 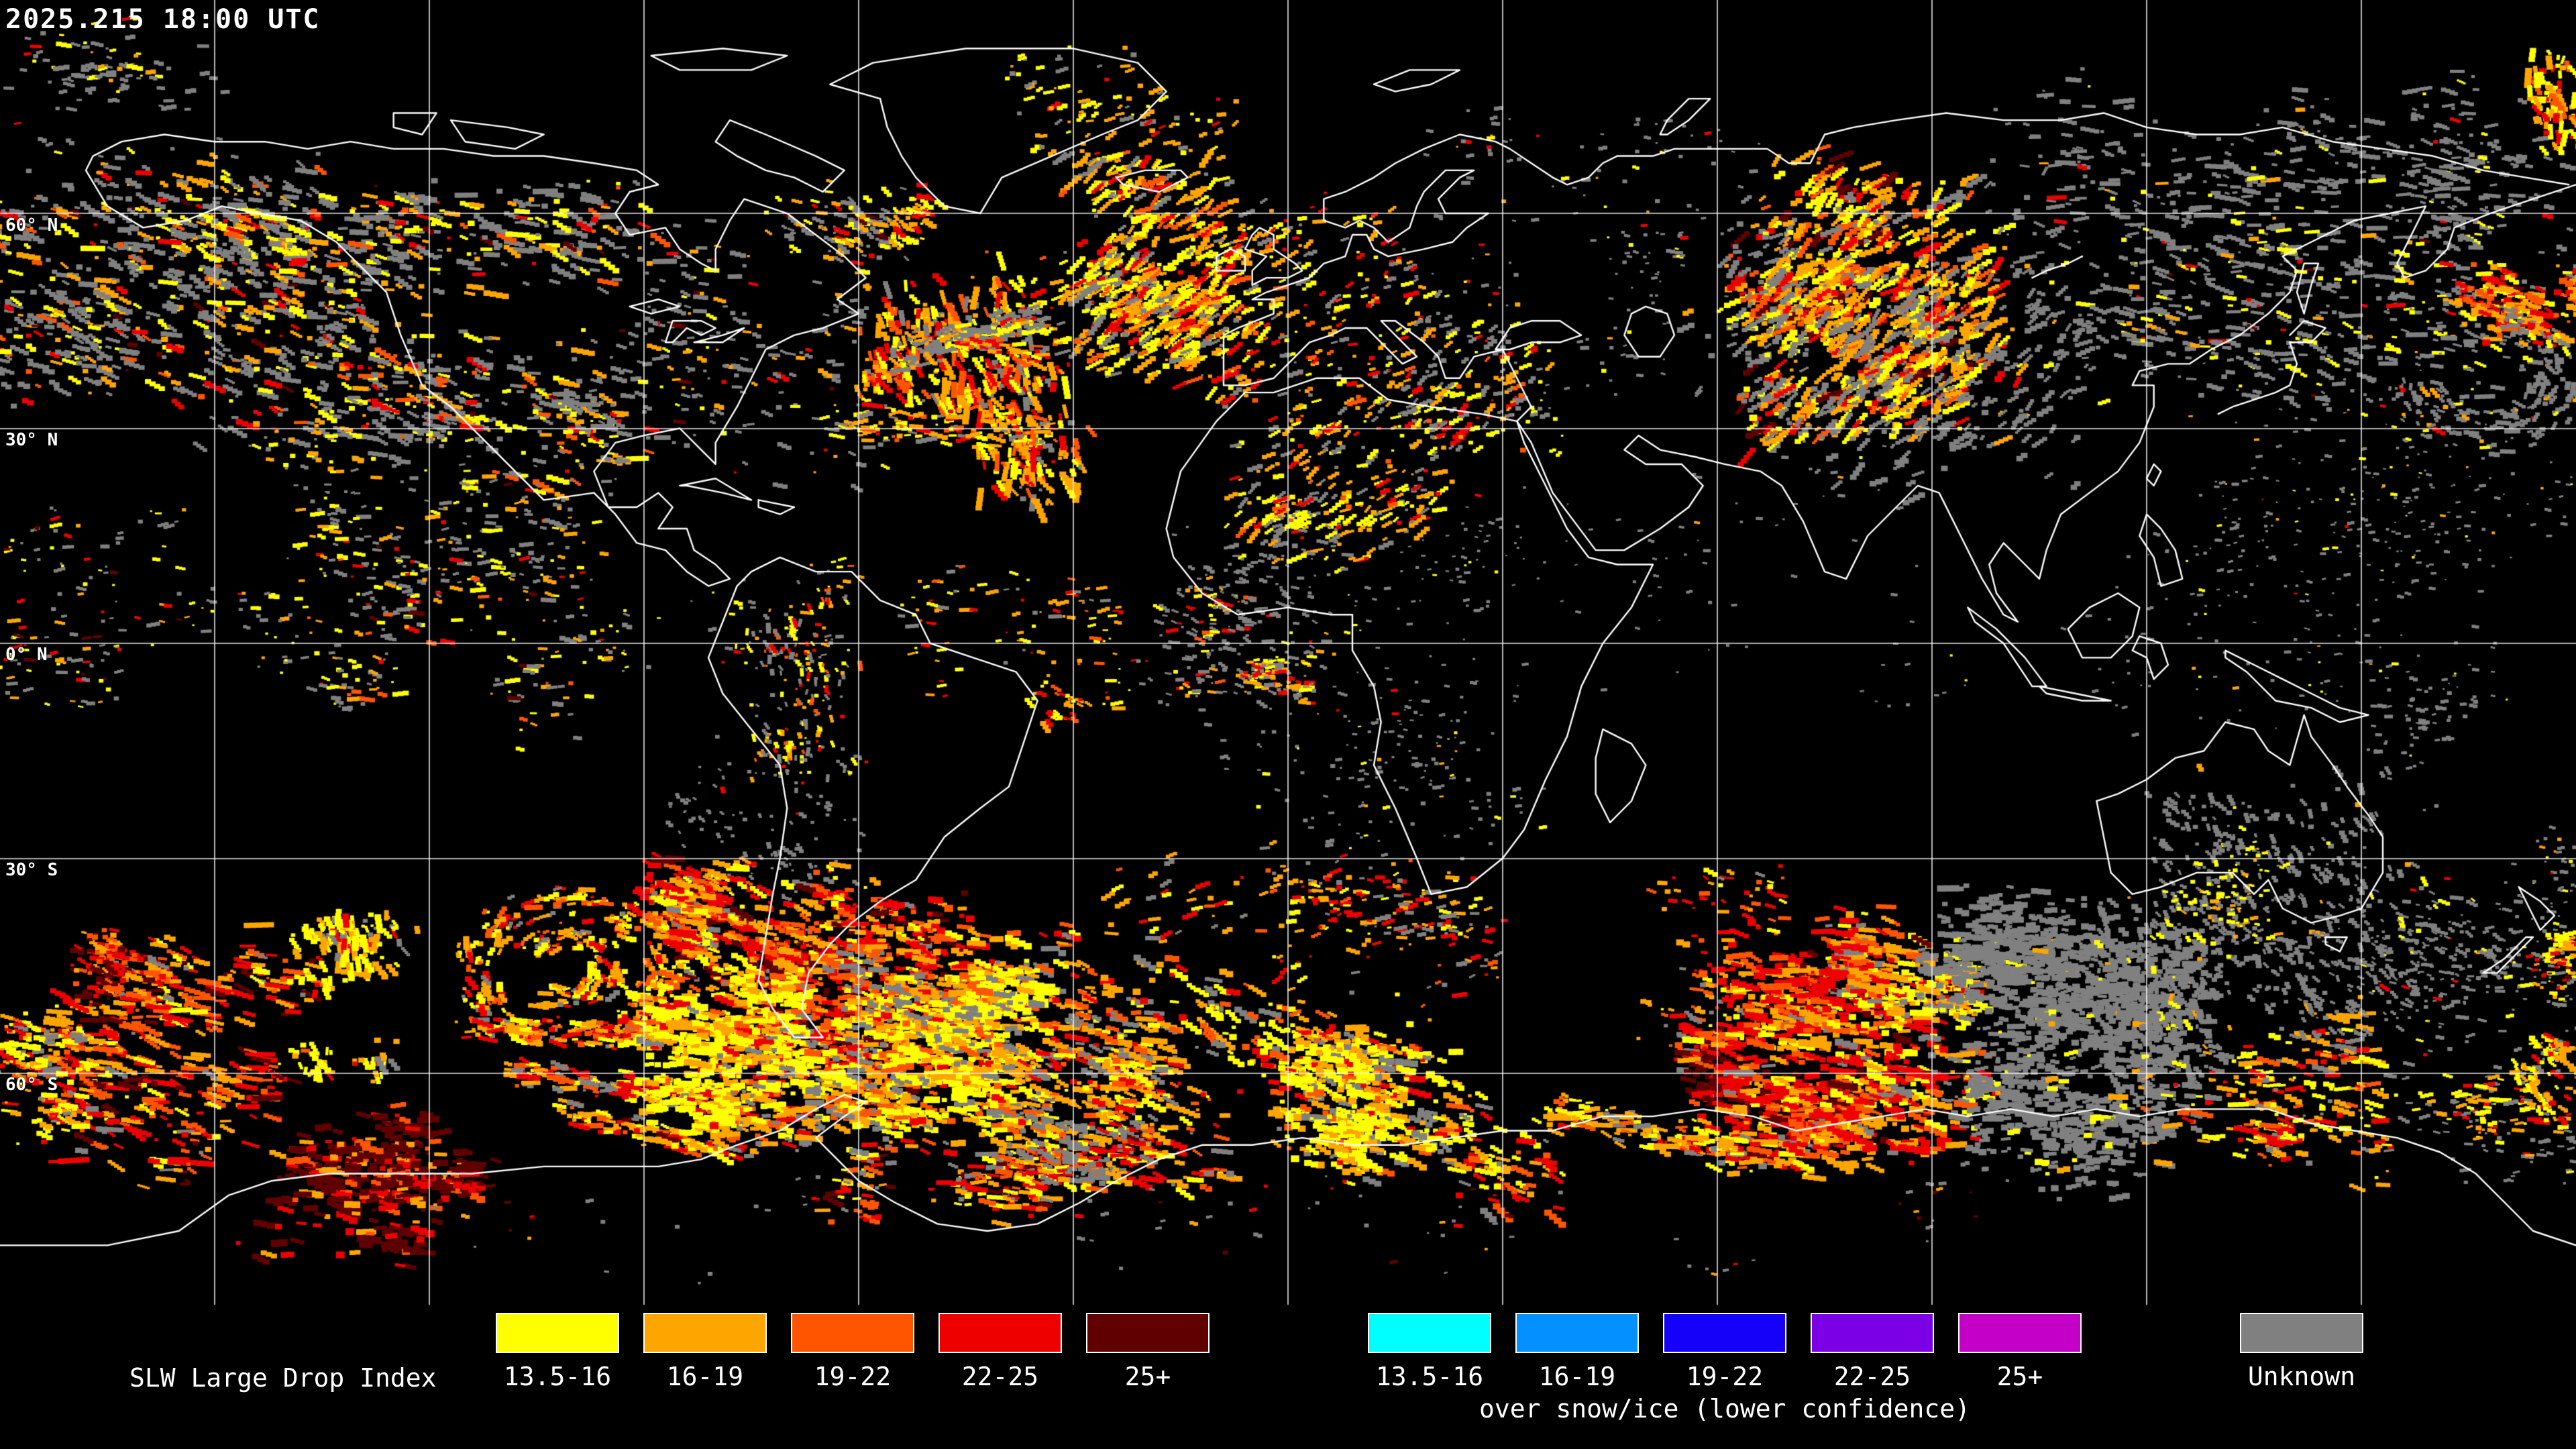 What do you see at coordinates (163, 19) in the screenshot?
I see `timestamp: 2025.215 18:00 UTC` at bounding box center [163, 19].